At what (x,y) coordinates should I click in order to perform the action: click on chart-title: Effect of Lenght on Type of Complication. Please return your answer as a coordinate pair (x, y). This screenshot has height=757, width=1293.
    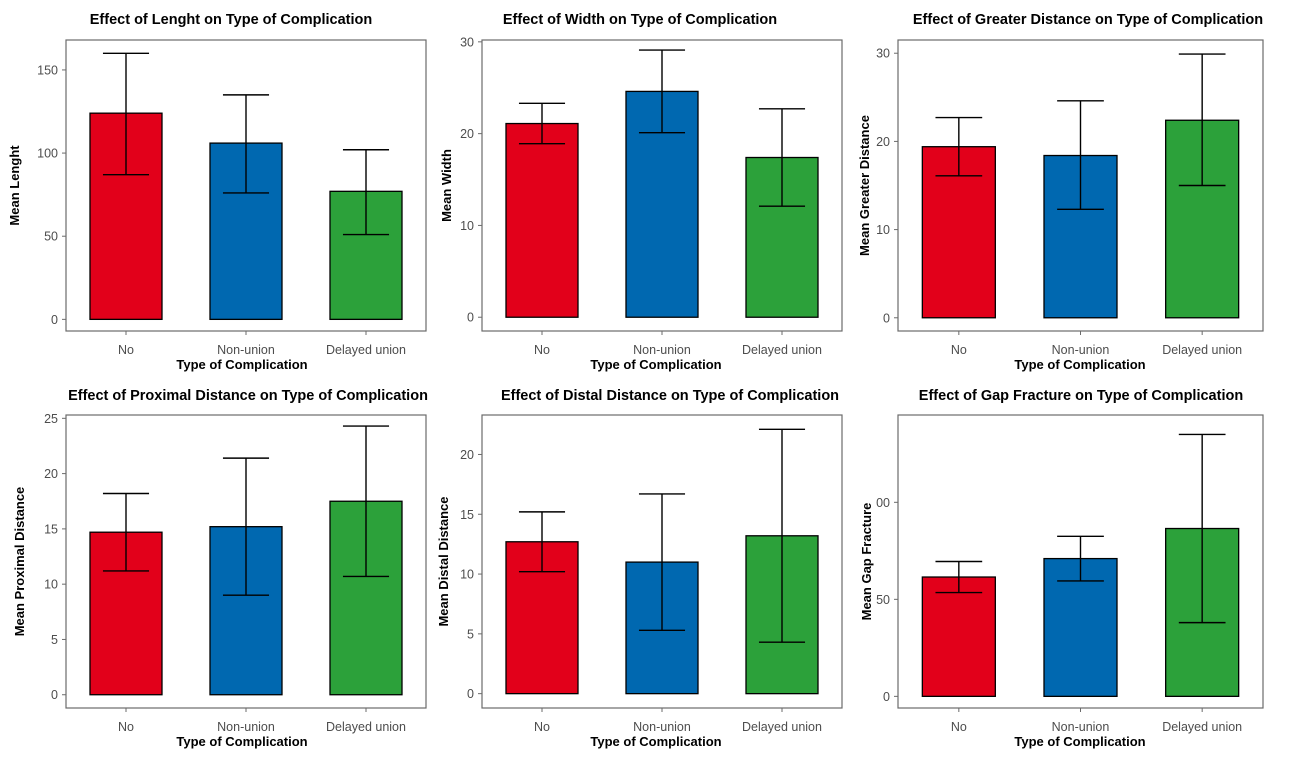
    Looking at the image, I should click on (231, 20).